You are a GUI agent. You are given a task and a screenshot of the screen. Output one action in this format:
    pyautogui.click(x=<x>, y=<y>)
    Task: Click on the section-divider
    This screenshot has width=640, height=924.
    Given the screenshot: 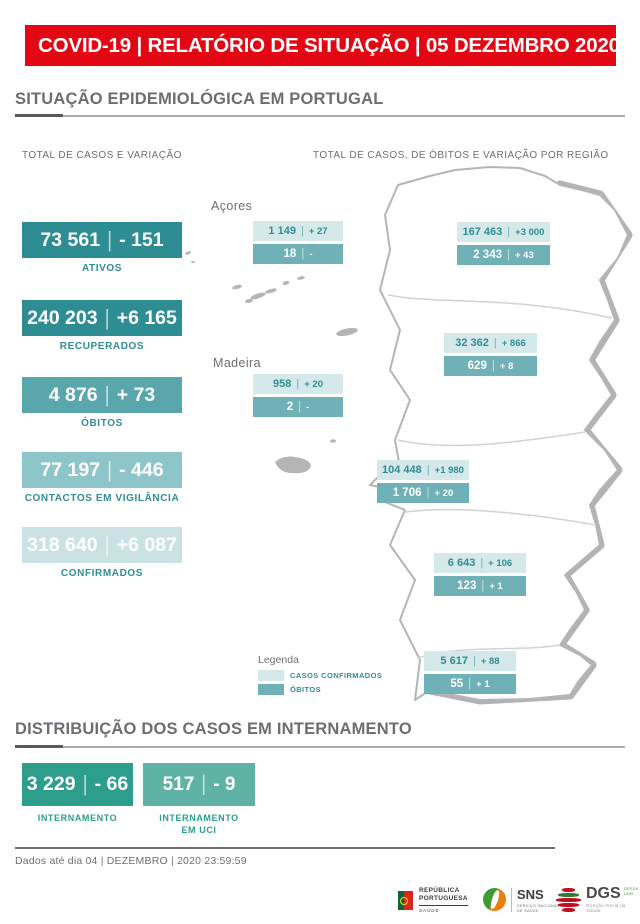 What is the action you would take?
    pyautogui.click(x=320, y=115)
    